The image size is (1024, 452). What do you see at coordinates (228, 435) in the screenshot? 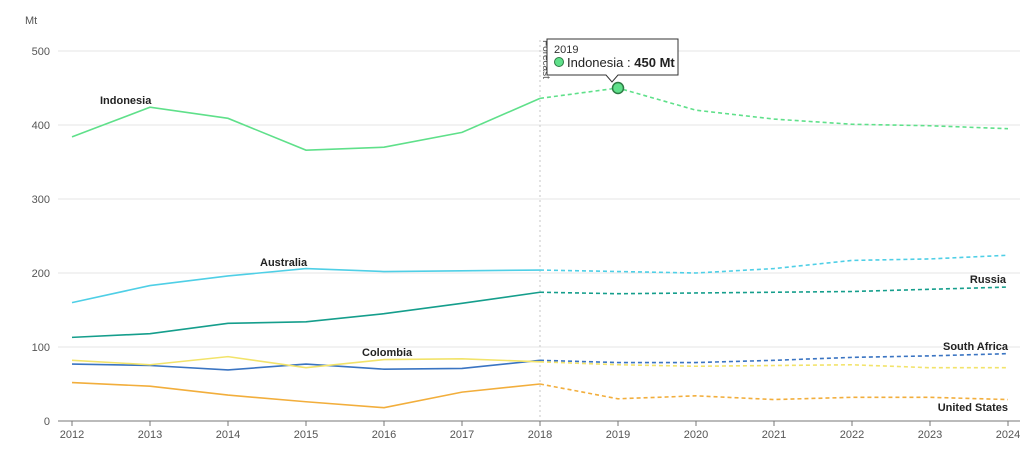
I see `x-tick-label: 2014` at bounding box center [228, 435].